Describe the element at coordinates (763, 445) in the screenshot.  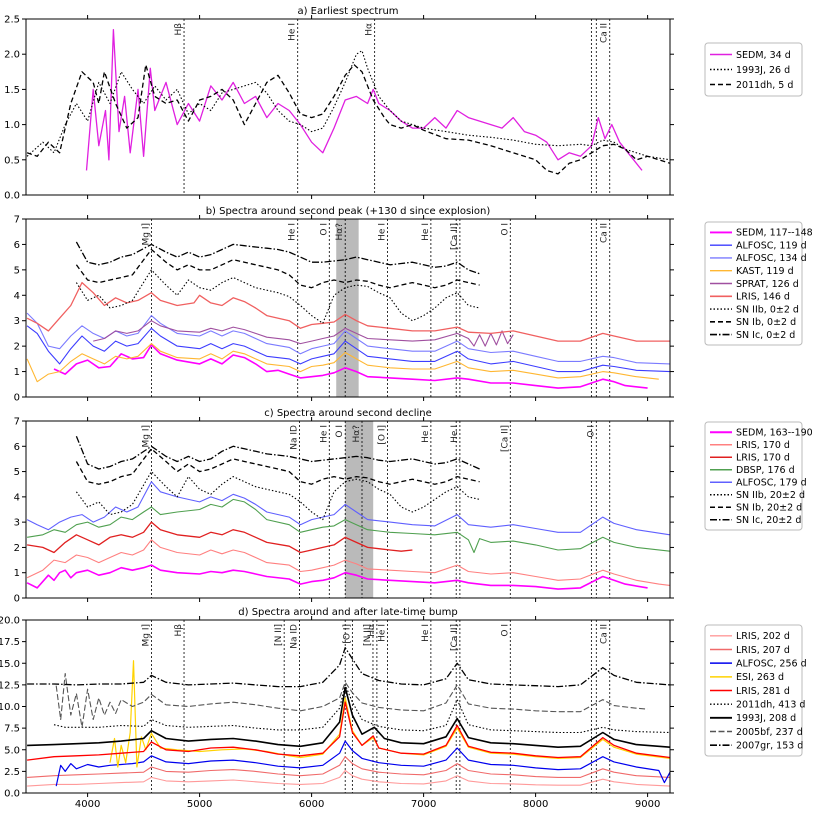
I see `legend-label: LRIS, 170 d` at that location.